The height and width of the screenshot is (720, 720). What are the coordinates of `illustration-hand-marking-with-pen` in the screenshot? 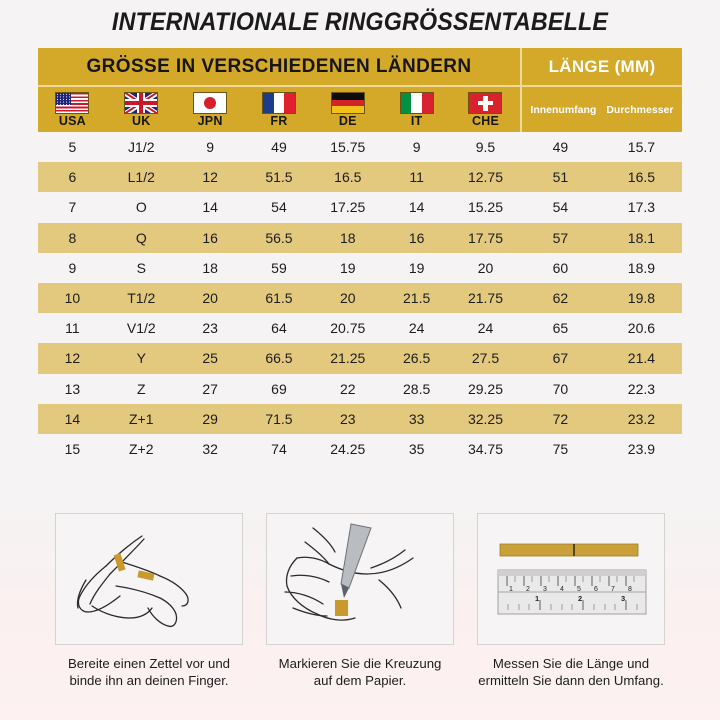 It's located at (360, 579).